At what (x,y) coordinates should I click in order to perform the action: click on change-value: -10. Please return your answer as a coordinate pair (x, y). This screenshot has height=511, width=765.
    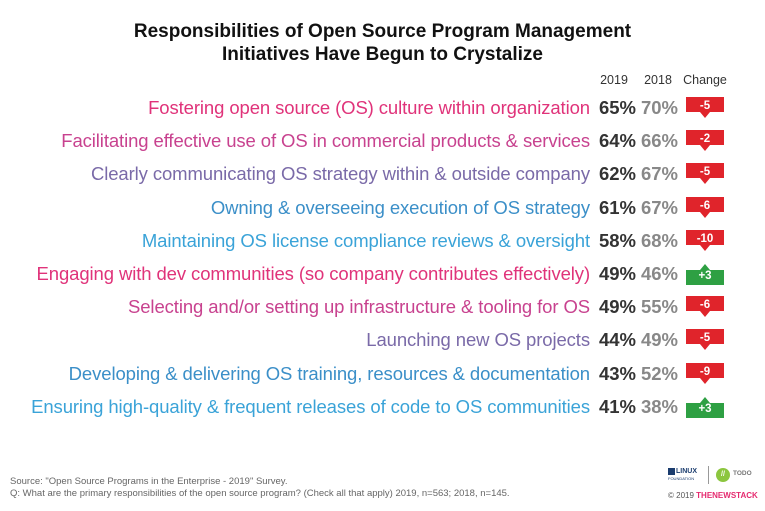
    Looking at the image, I should click on (705, 238).